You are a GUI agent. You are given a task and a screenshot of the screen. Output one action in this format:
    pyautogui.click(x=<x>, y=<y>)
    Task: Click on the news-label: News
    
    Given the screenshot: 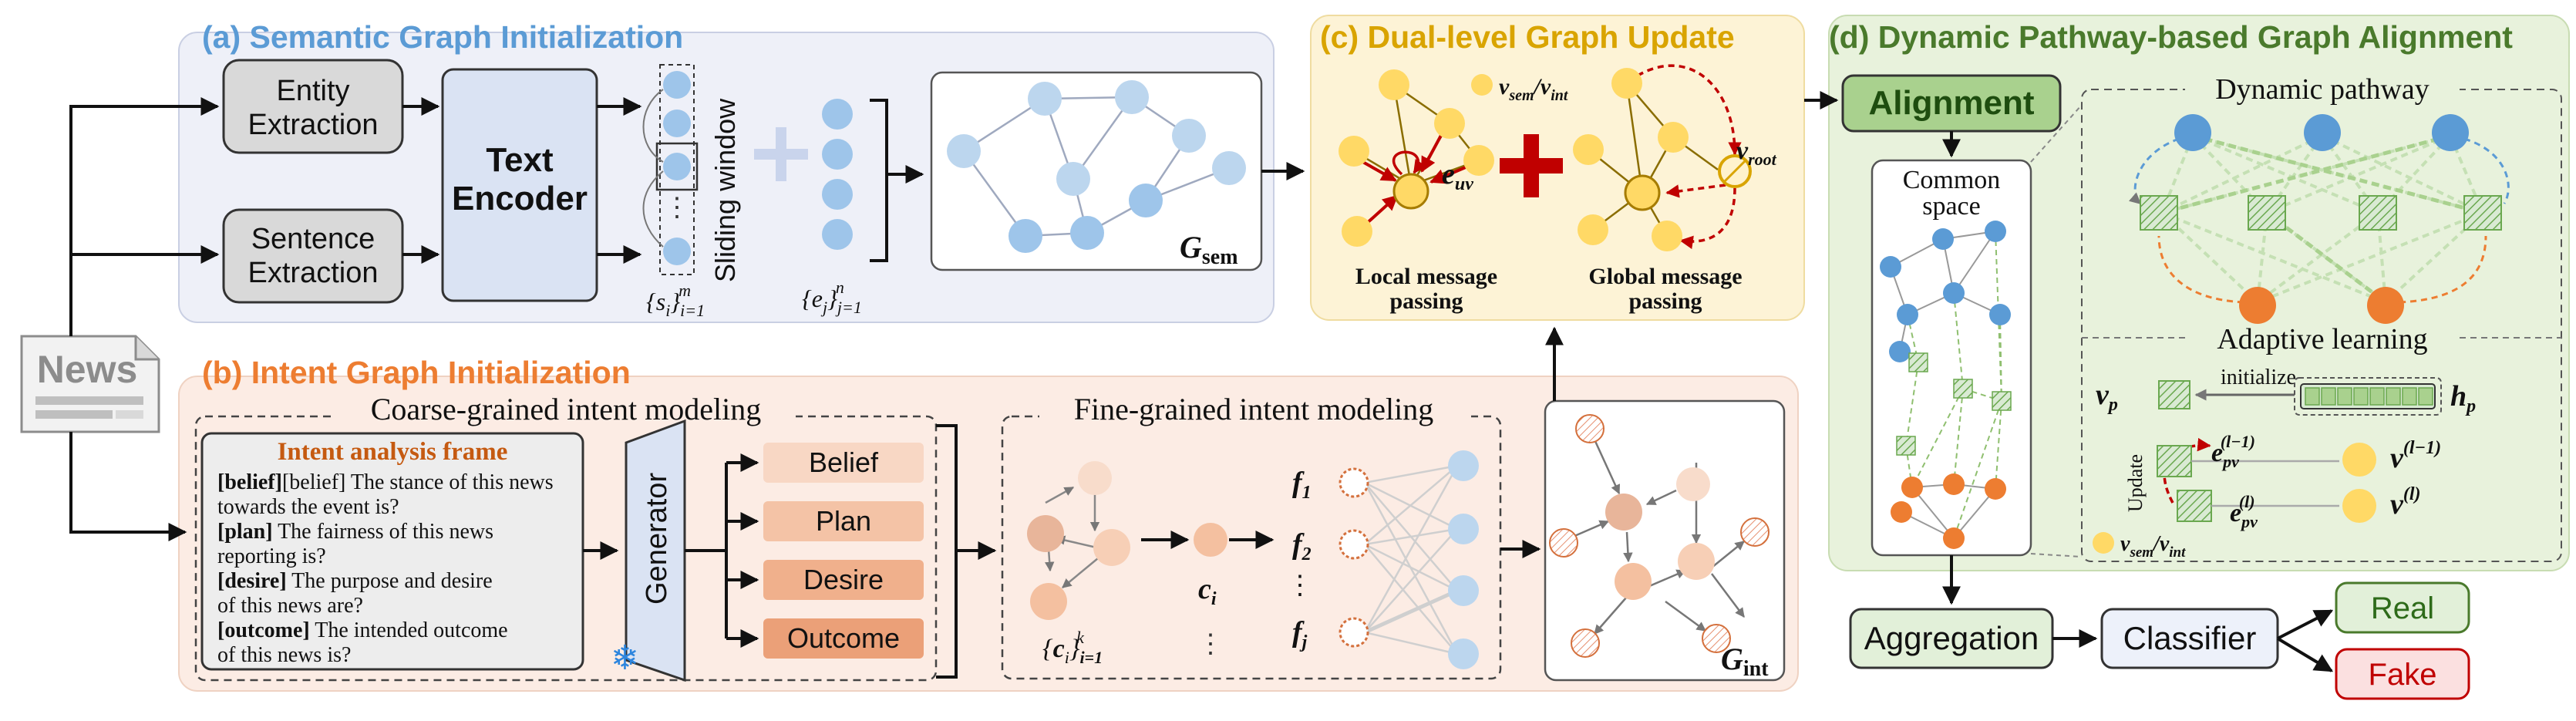 What is the action you would take?
    pyautogui.click(x=88, y=369)
    